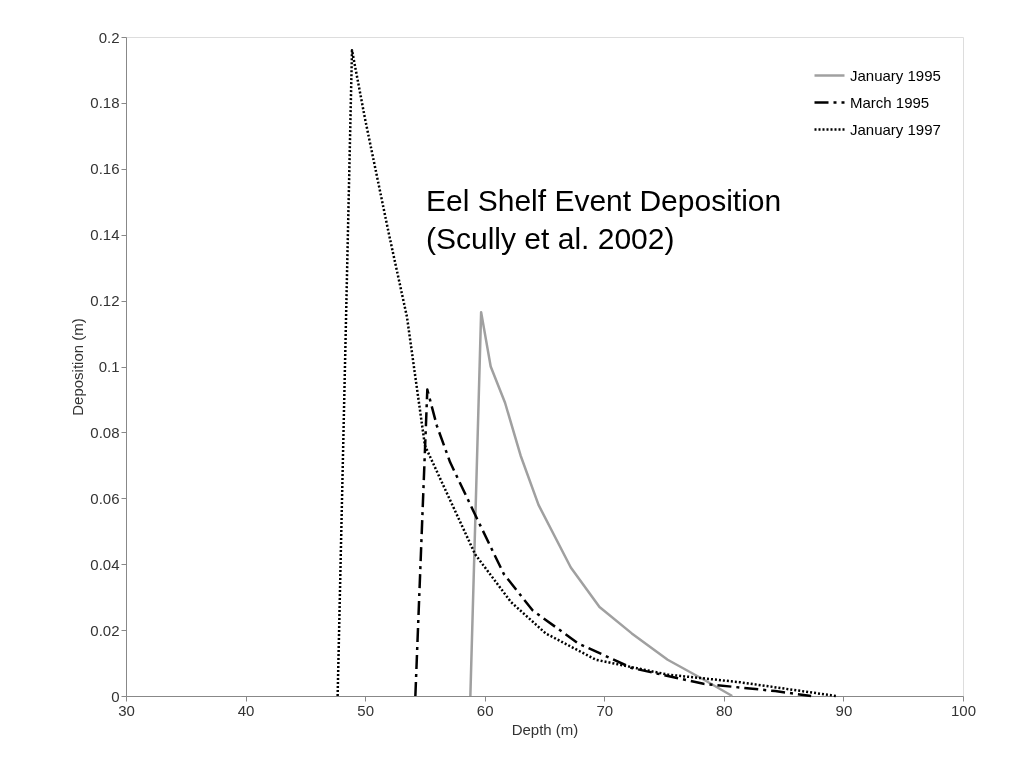 The width and height of the screenshot is (1013, 772). What do you see at coordinates (105, 498) in the screenshot?
I see `y-tick-label: 0.06` at bounding box center [105, 498].